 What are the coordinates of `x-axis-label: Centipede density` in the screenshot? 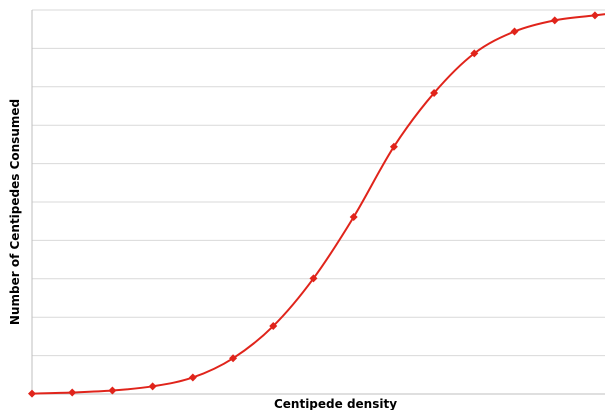 It's located at (335, 403).